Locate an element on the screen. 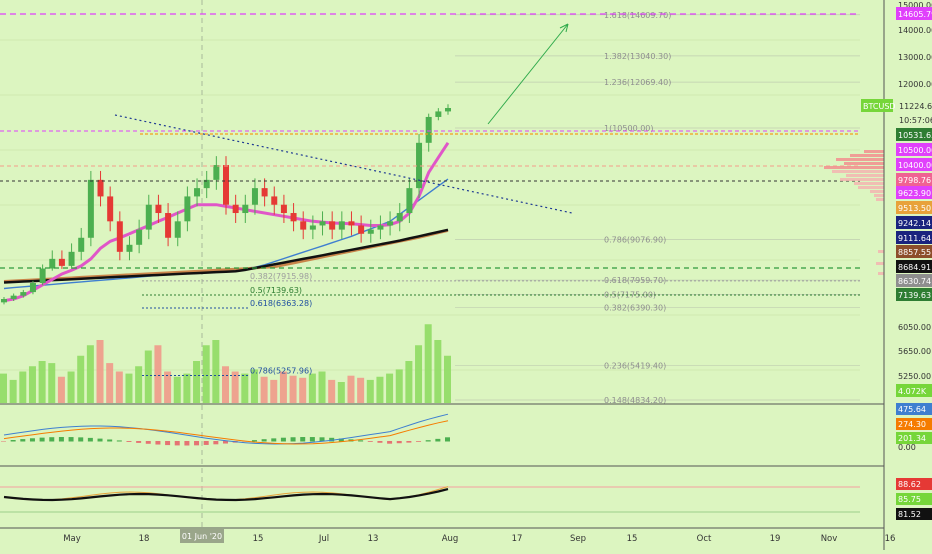  fib-label: 0.786(9076.90) is located at coordinates (635, 239).